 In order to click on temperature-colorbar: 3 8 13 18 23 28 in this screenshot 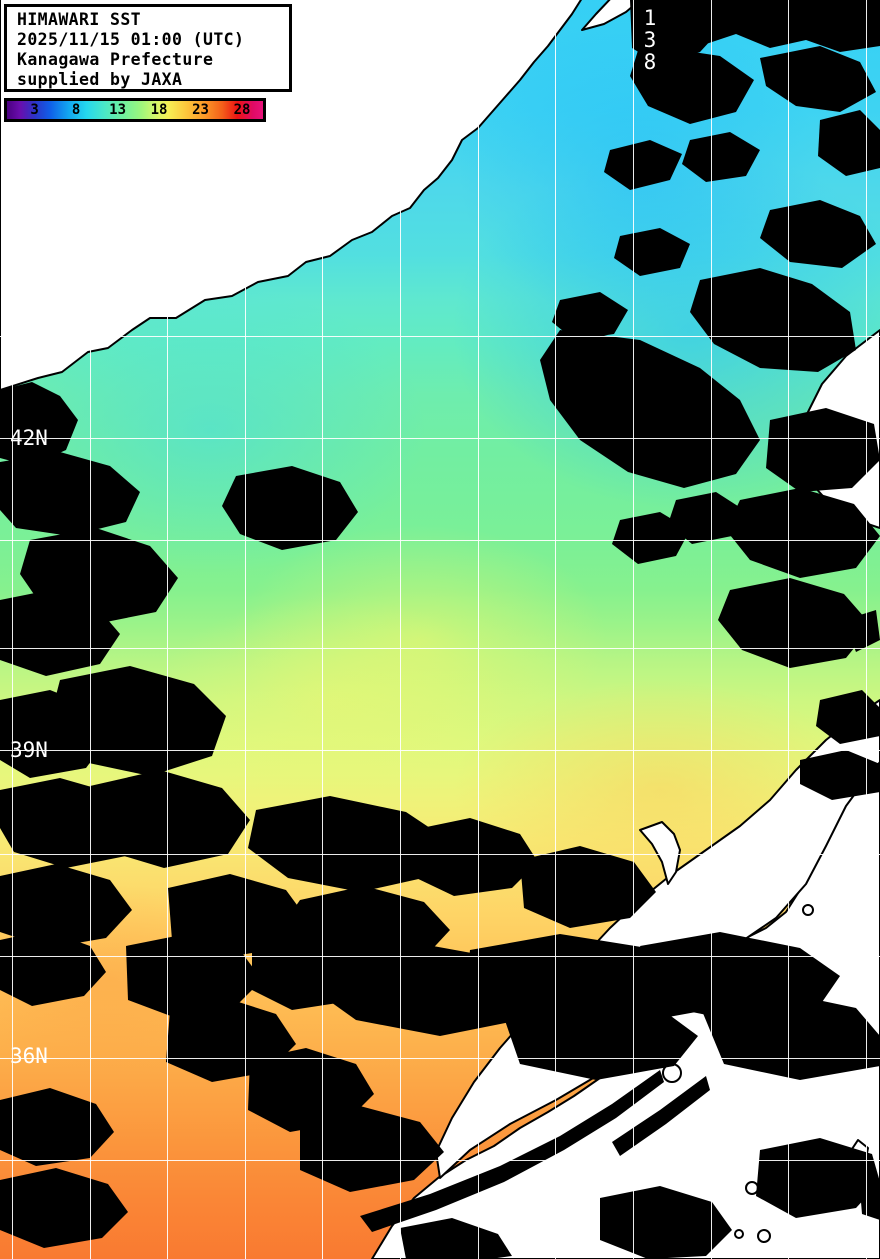, I will do `click(135, 110)`.